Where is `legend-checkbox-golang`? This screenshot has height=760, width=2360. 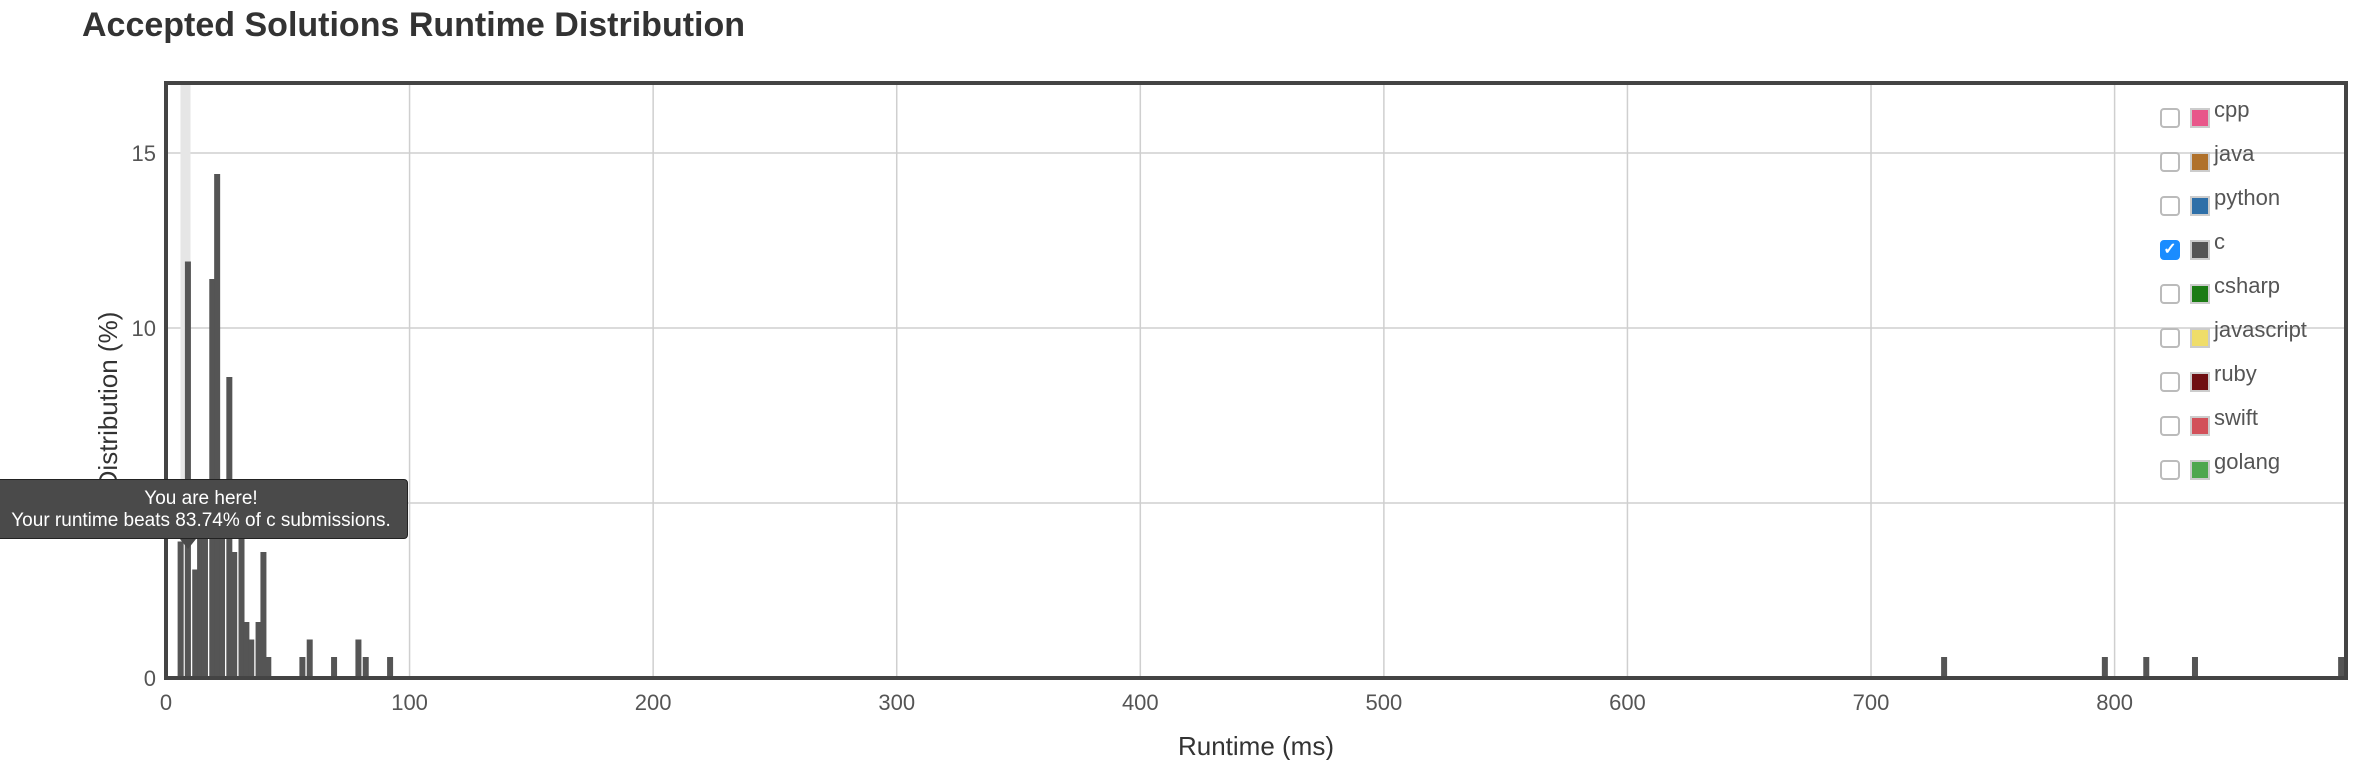
legend-checkbox-golang is located at coordinates (2170, 470).